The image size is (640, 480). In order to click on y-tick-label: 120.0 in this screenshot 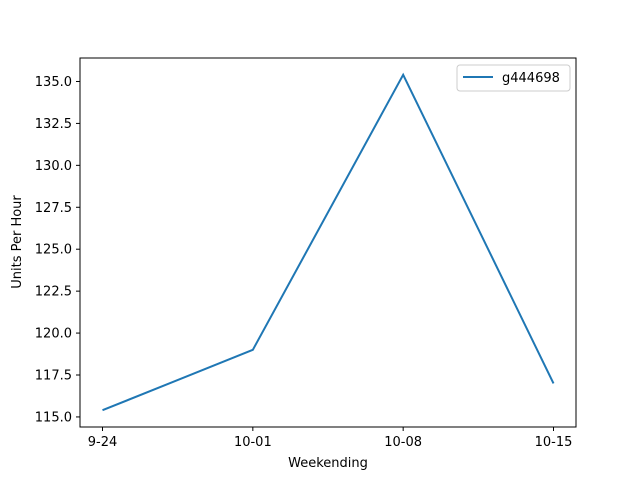, I will do `click(53, 334)`.